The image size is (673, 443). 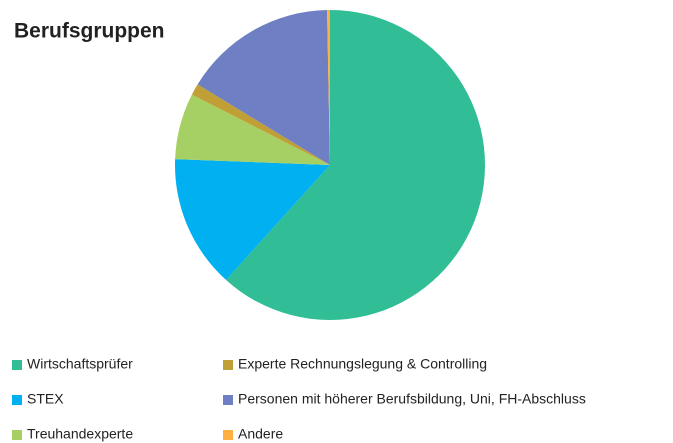 What do you see at coordinates (362, 364) in the screenshot?
I see `legend-label: Experte Rechnungslegung & Controlling` at bounding box center [362, 364].